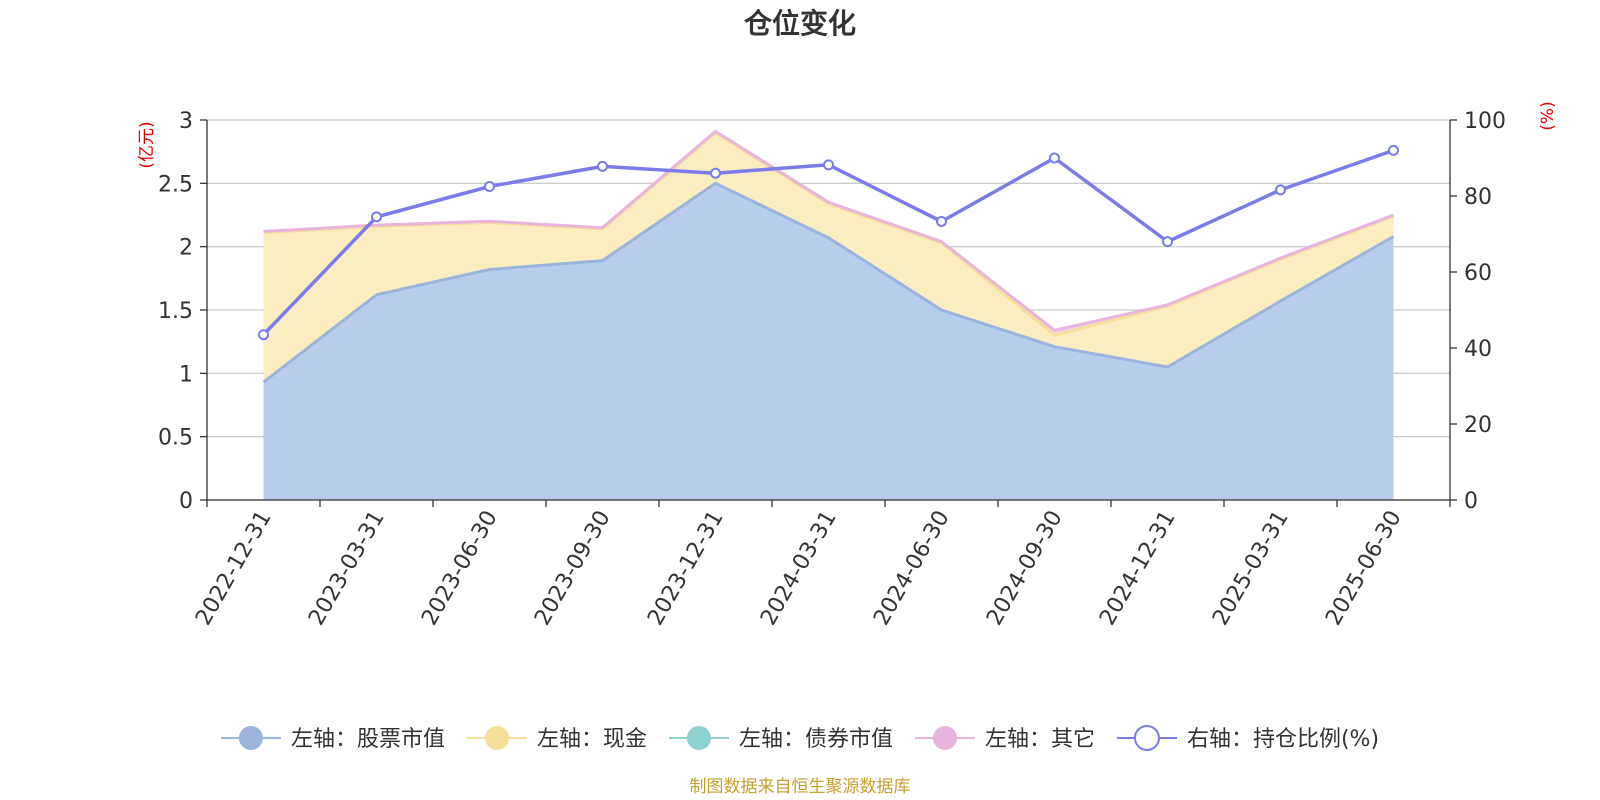 This screenshot has height=800, width=1600. I want to click on left-tick-label: 3, so click(186, 121).